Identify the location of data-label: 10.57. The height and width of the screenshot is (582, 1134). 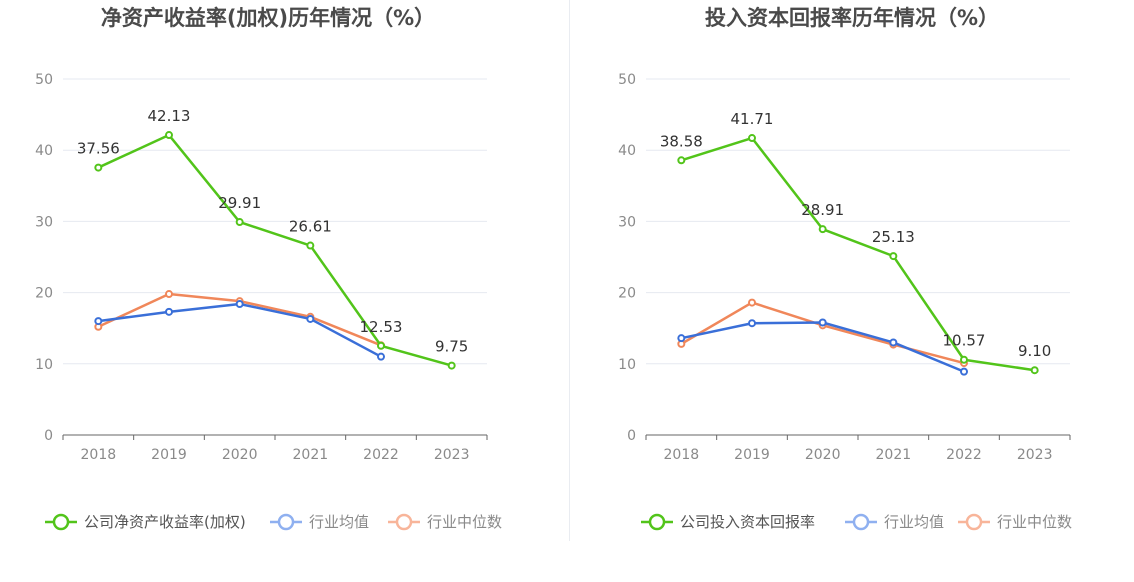
(964, 341).